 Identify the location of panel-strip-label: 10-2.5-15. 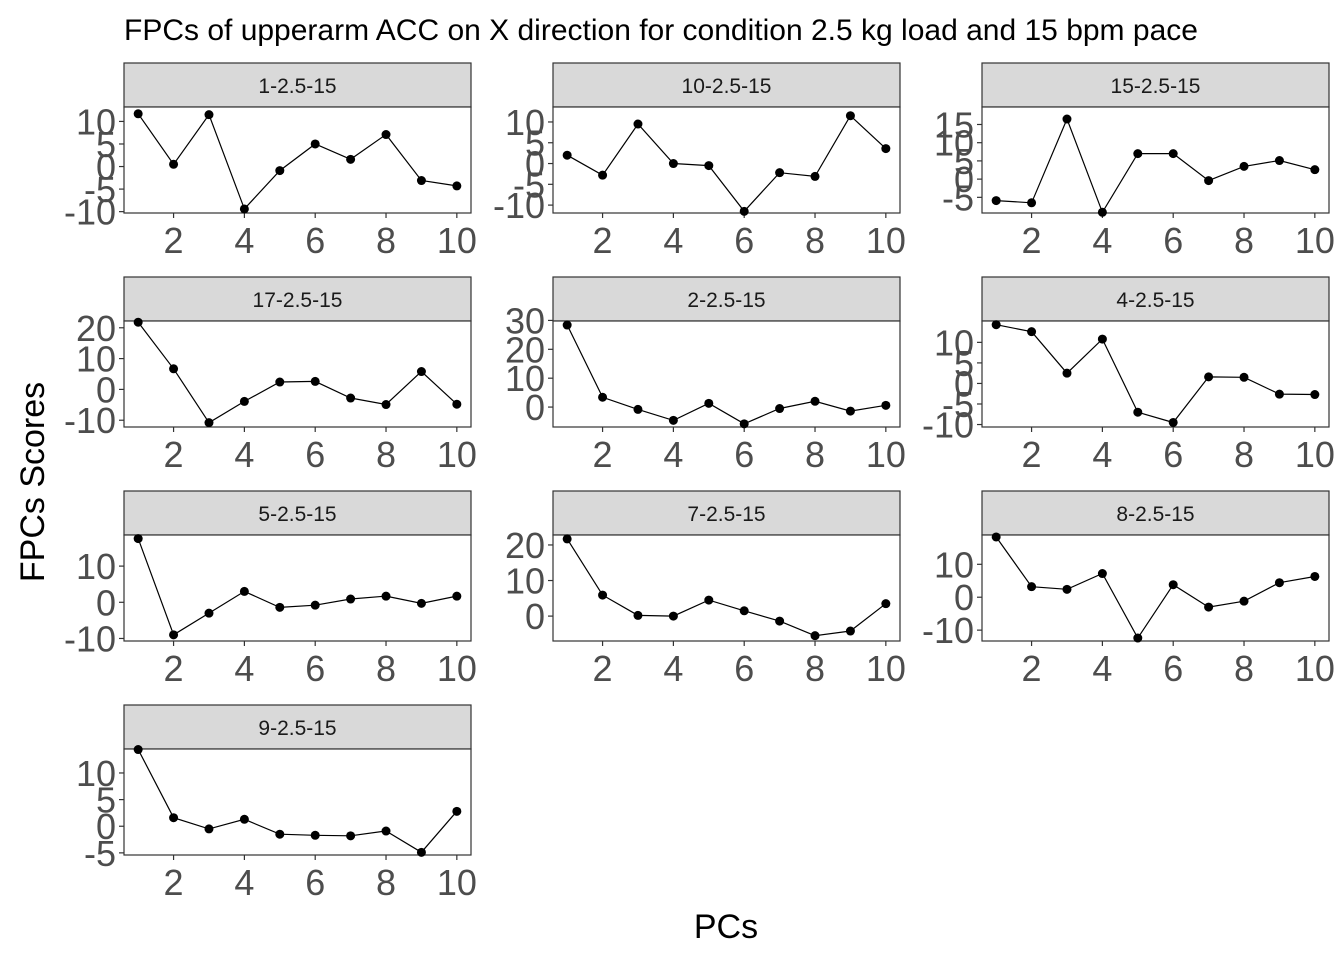
(727, 86).